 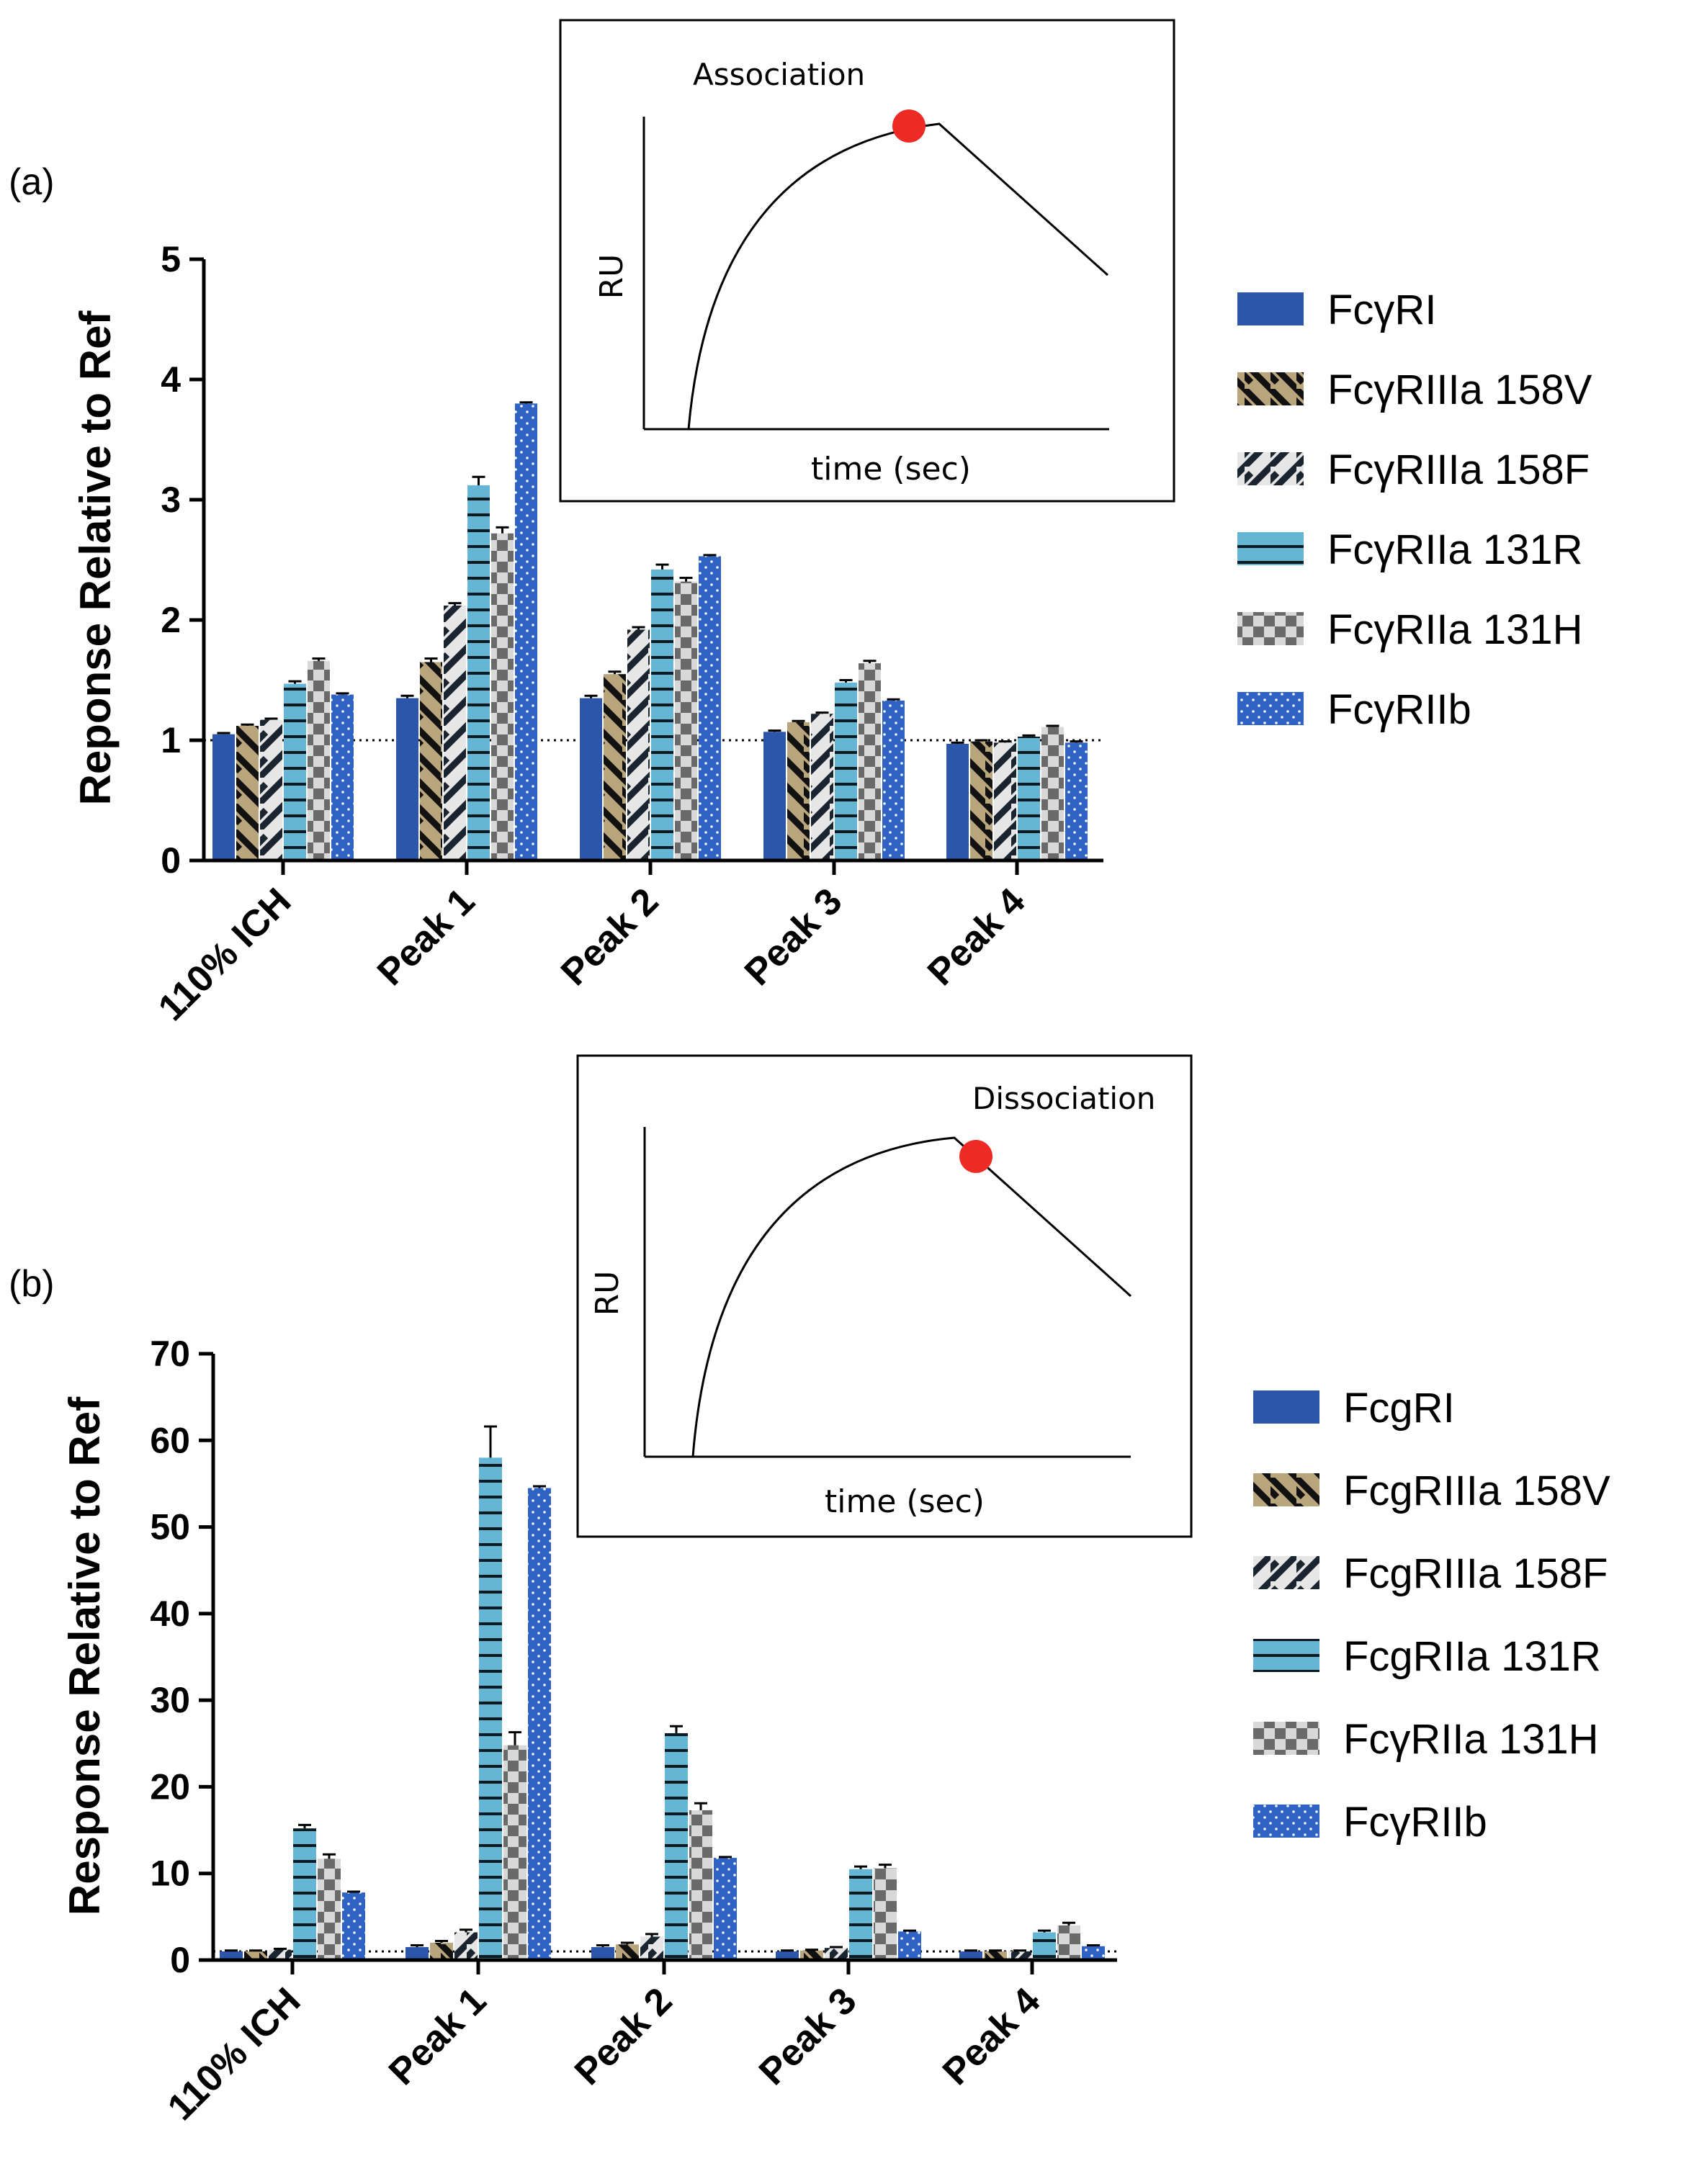 I want to click on legend-label: FcγRIIIa 158V, so click(x=1459, y=390).